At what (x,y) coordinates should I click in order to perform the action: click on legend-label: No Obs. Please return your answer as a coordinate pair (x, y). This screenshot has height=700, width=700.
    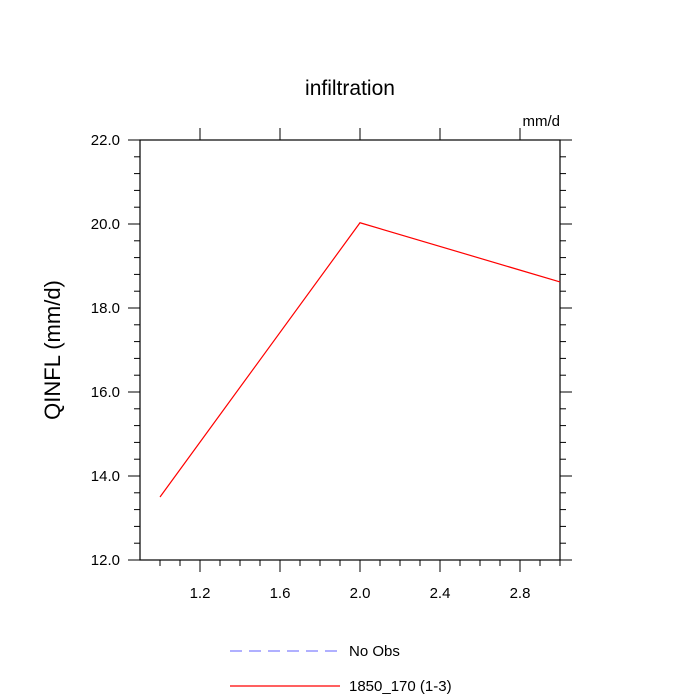
    Looking at the image, I should click on (374, 651).